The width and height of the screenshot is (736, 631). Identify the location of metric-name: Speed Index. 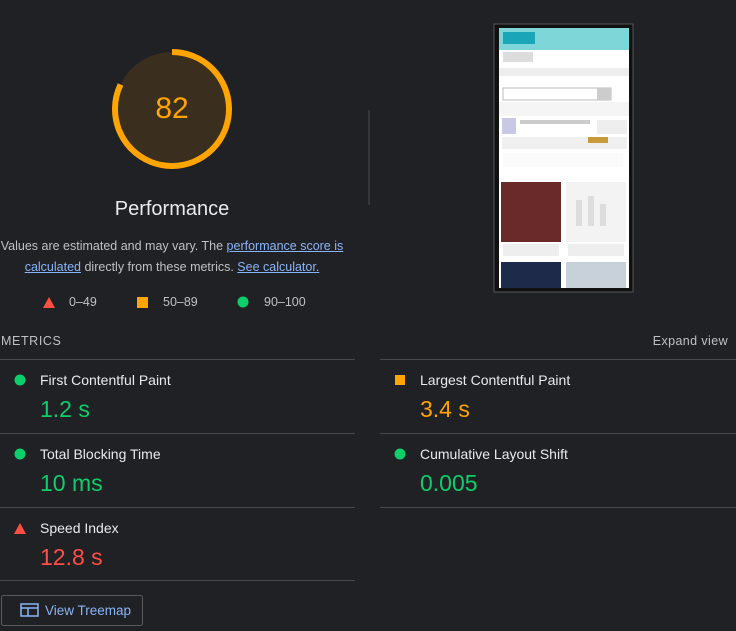
(79, 528).